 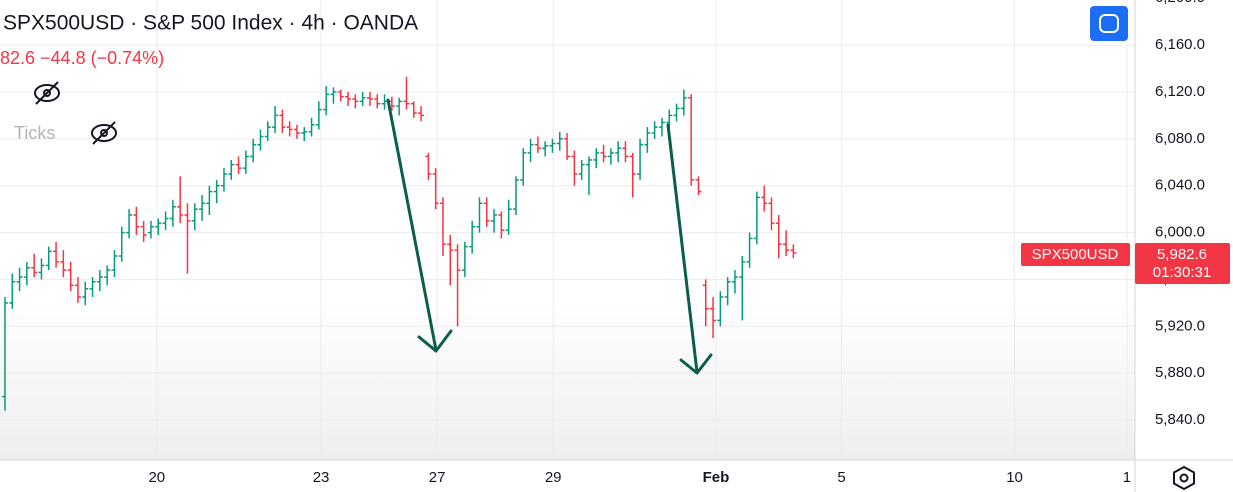 I want to click on y-tick-label: 6,080.0, so click(x=1180, y=138).